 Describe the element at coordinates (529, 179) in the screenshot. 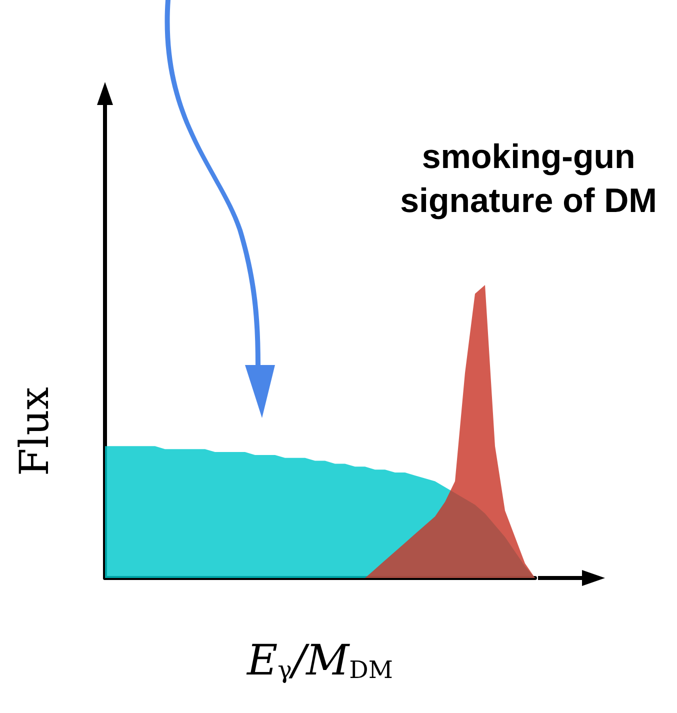

I see `text: smoking-gun signature of DM` at that location.